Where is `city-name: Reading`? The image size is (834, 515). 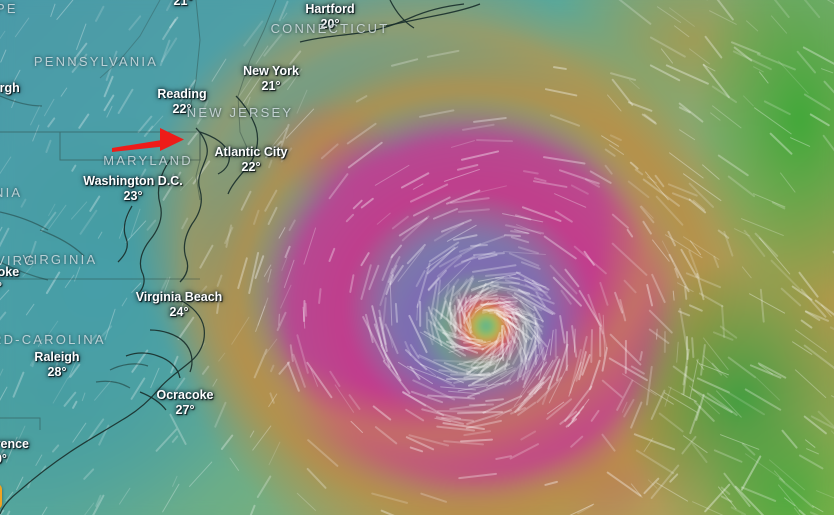 city-name: Reading is located at coordinates (182, 94).